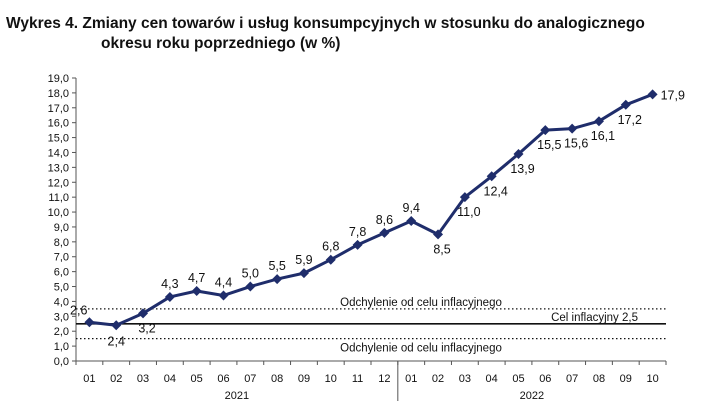 This screenshot has width=723, height=418. What do you see at coordinates (594, 318) in the screenshot?
I see `target-line-label: Cel inflacyjny 2,5` at bounding box center [594, 318].